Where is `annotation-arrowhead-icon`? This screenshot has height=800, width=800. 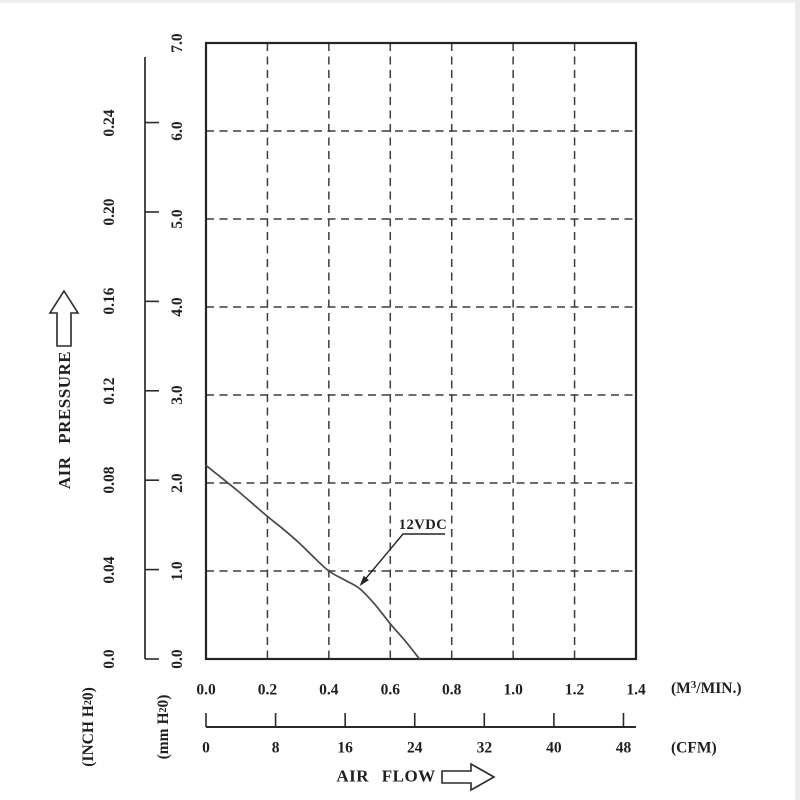
annotation-arrowhead-icon is located at coordinates (364, 580).